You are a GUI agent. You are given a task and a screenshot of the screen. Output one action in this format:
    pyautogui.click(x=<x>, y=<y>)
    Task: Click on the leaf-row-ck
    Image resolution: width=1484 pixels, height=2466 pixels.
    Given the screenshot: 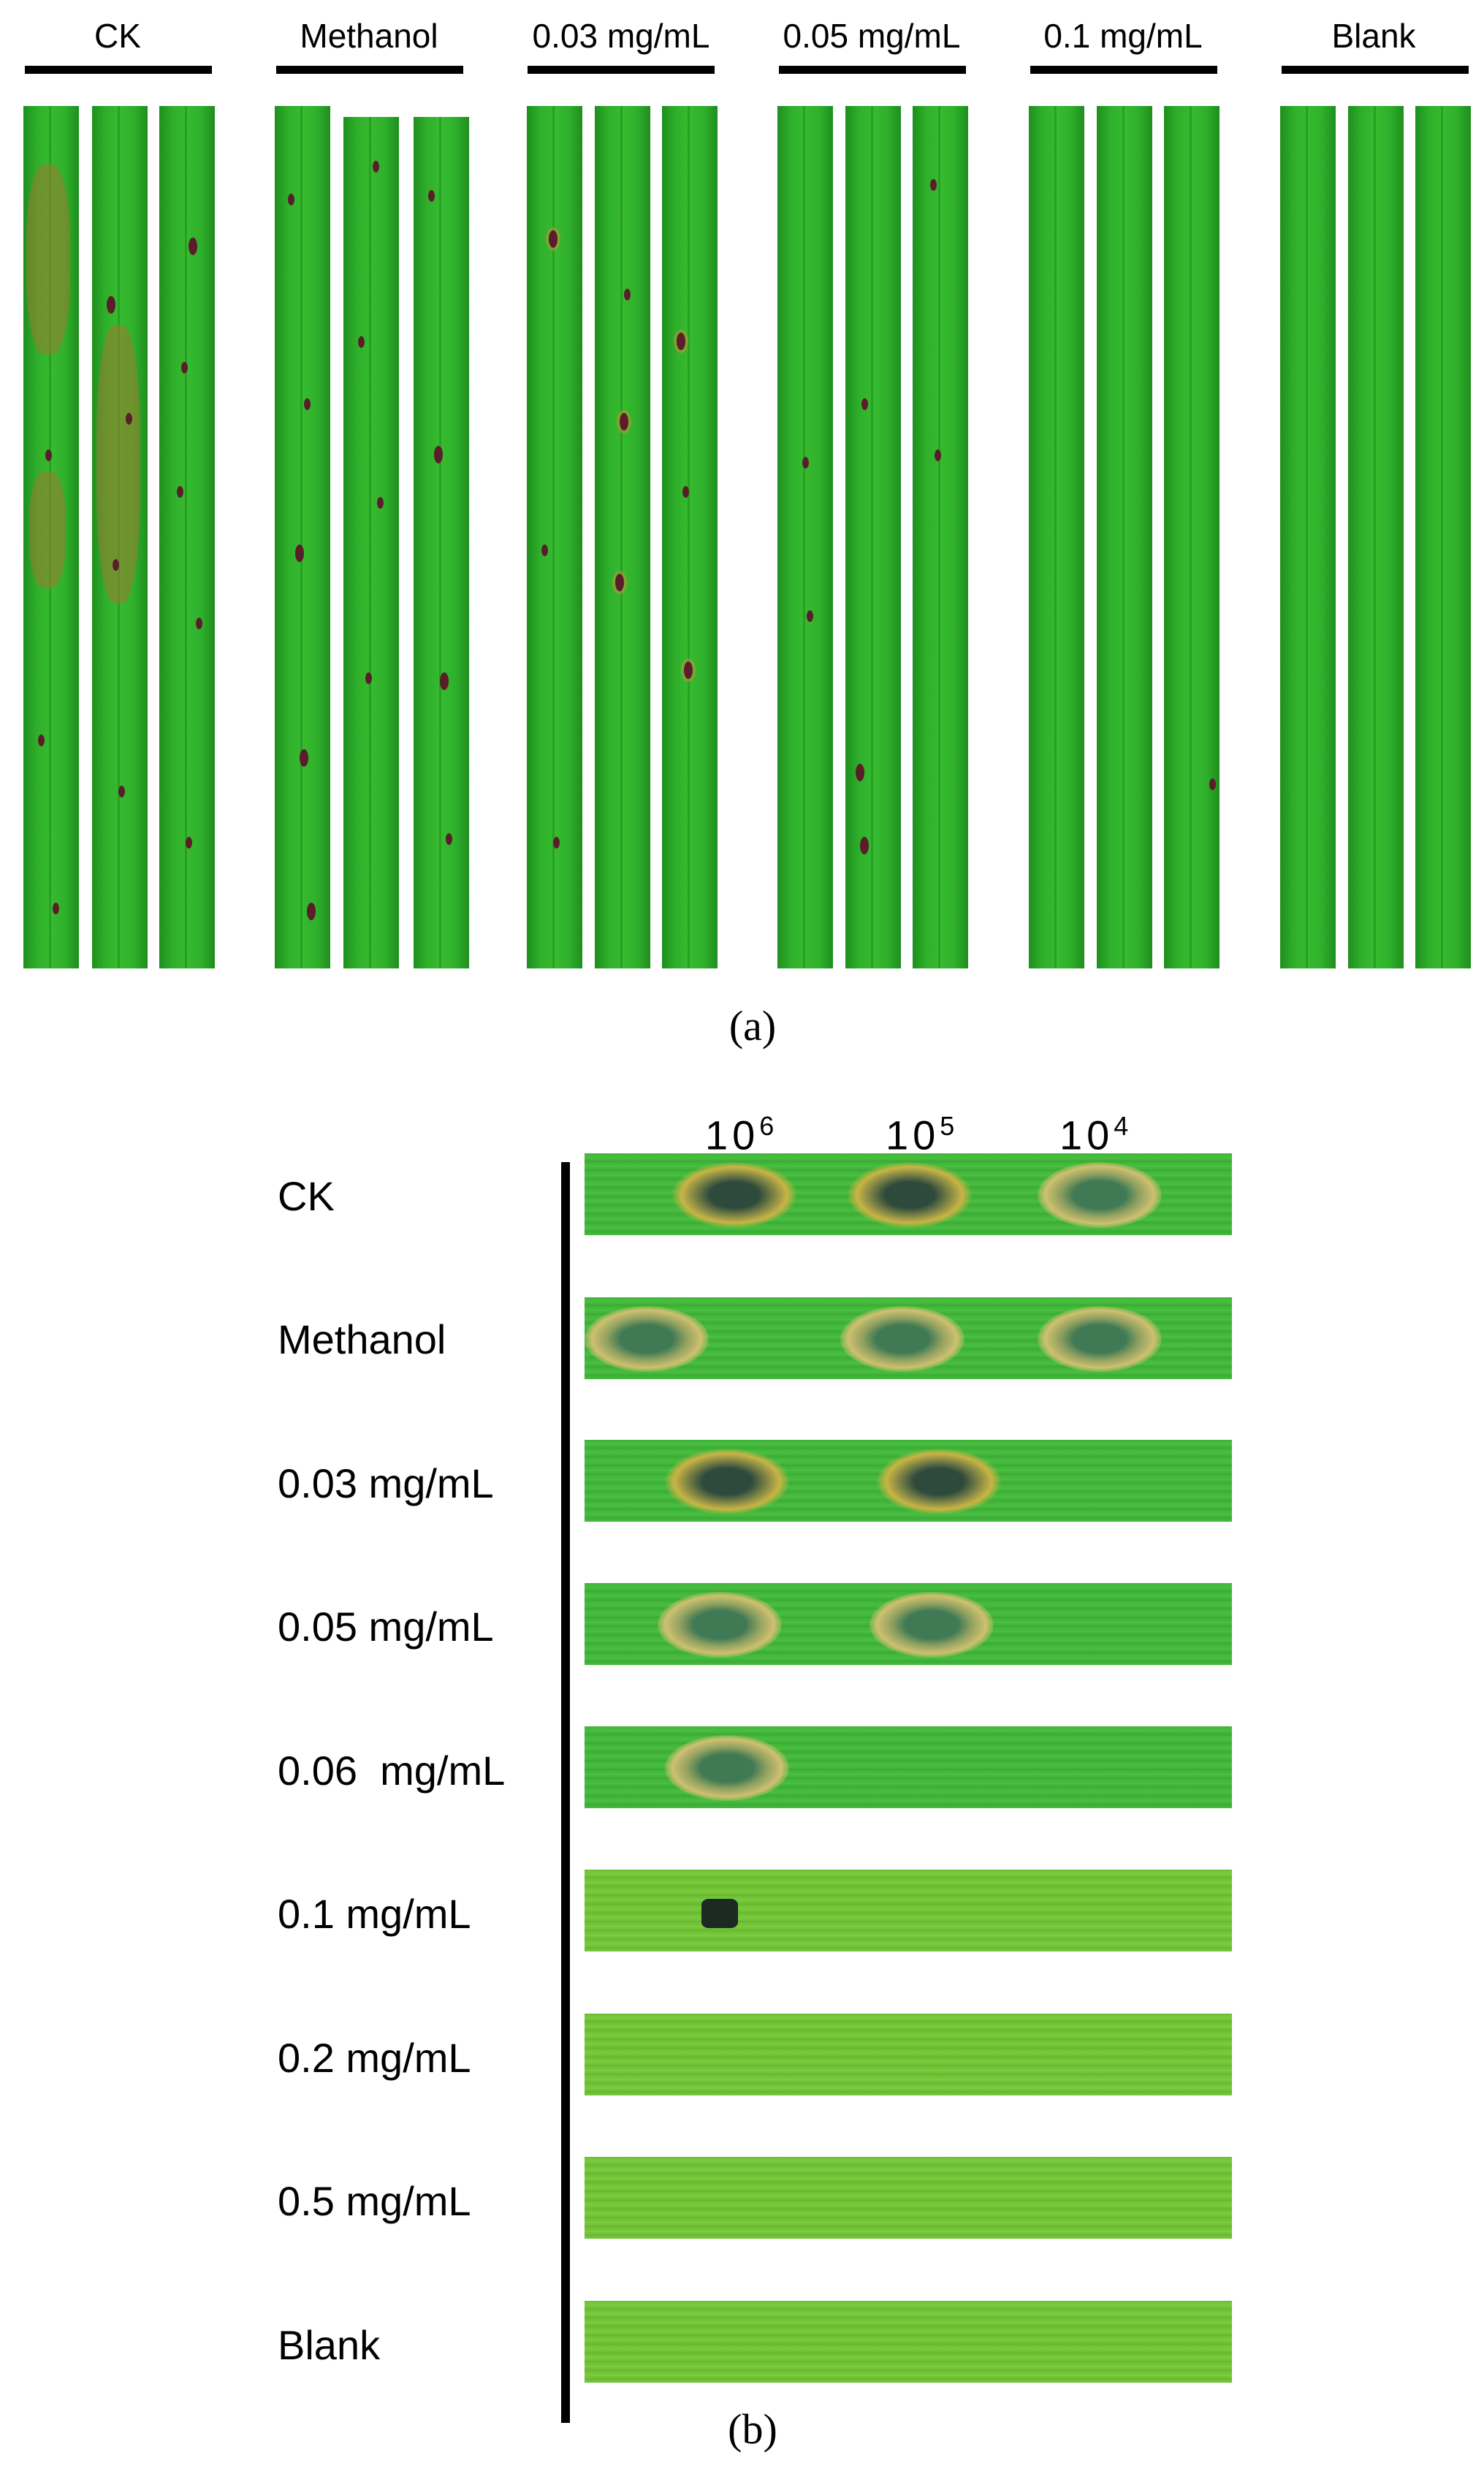 What is the action you would take?
    pyautogui.click(x=909, y=1194)
    